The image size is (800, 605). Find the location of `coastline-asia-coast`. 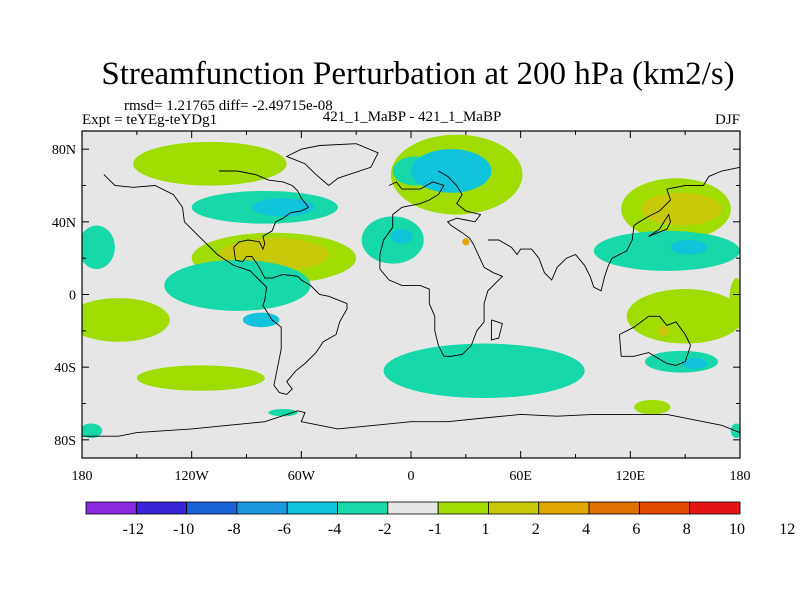

coastline-asia-coast is located at coordinates (613, 229).